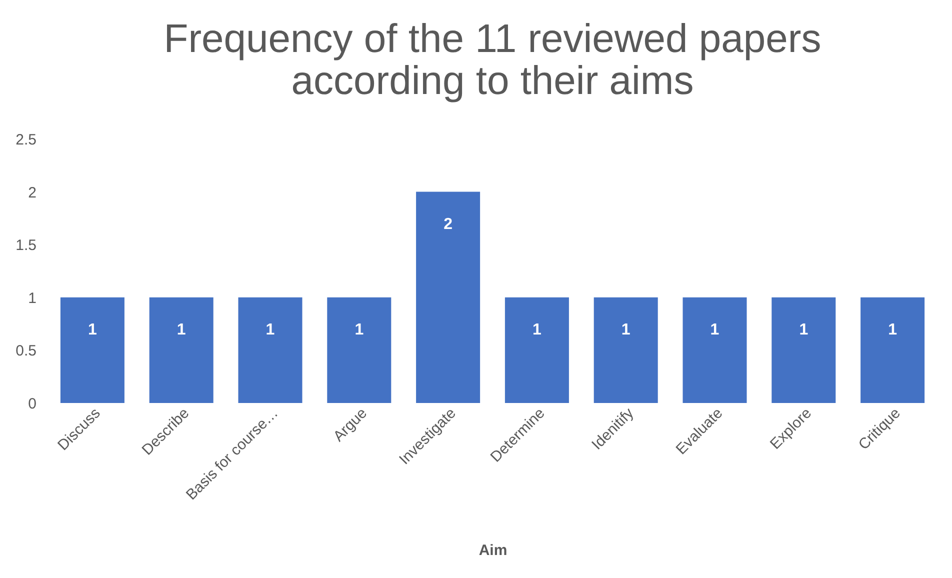 The image size is (952, 578). What do you see at coordinates (32, 404) in the screenshot?
I see `y-tick-label: 0` at bounding box center [32, 404].